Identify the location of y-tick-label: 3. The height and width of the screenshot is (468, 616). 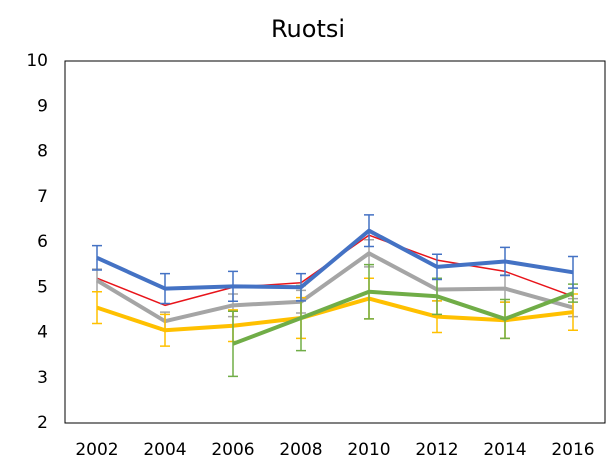
(42, 378).